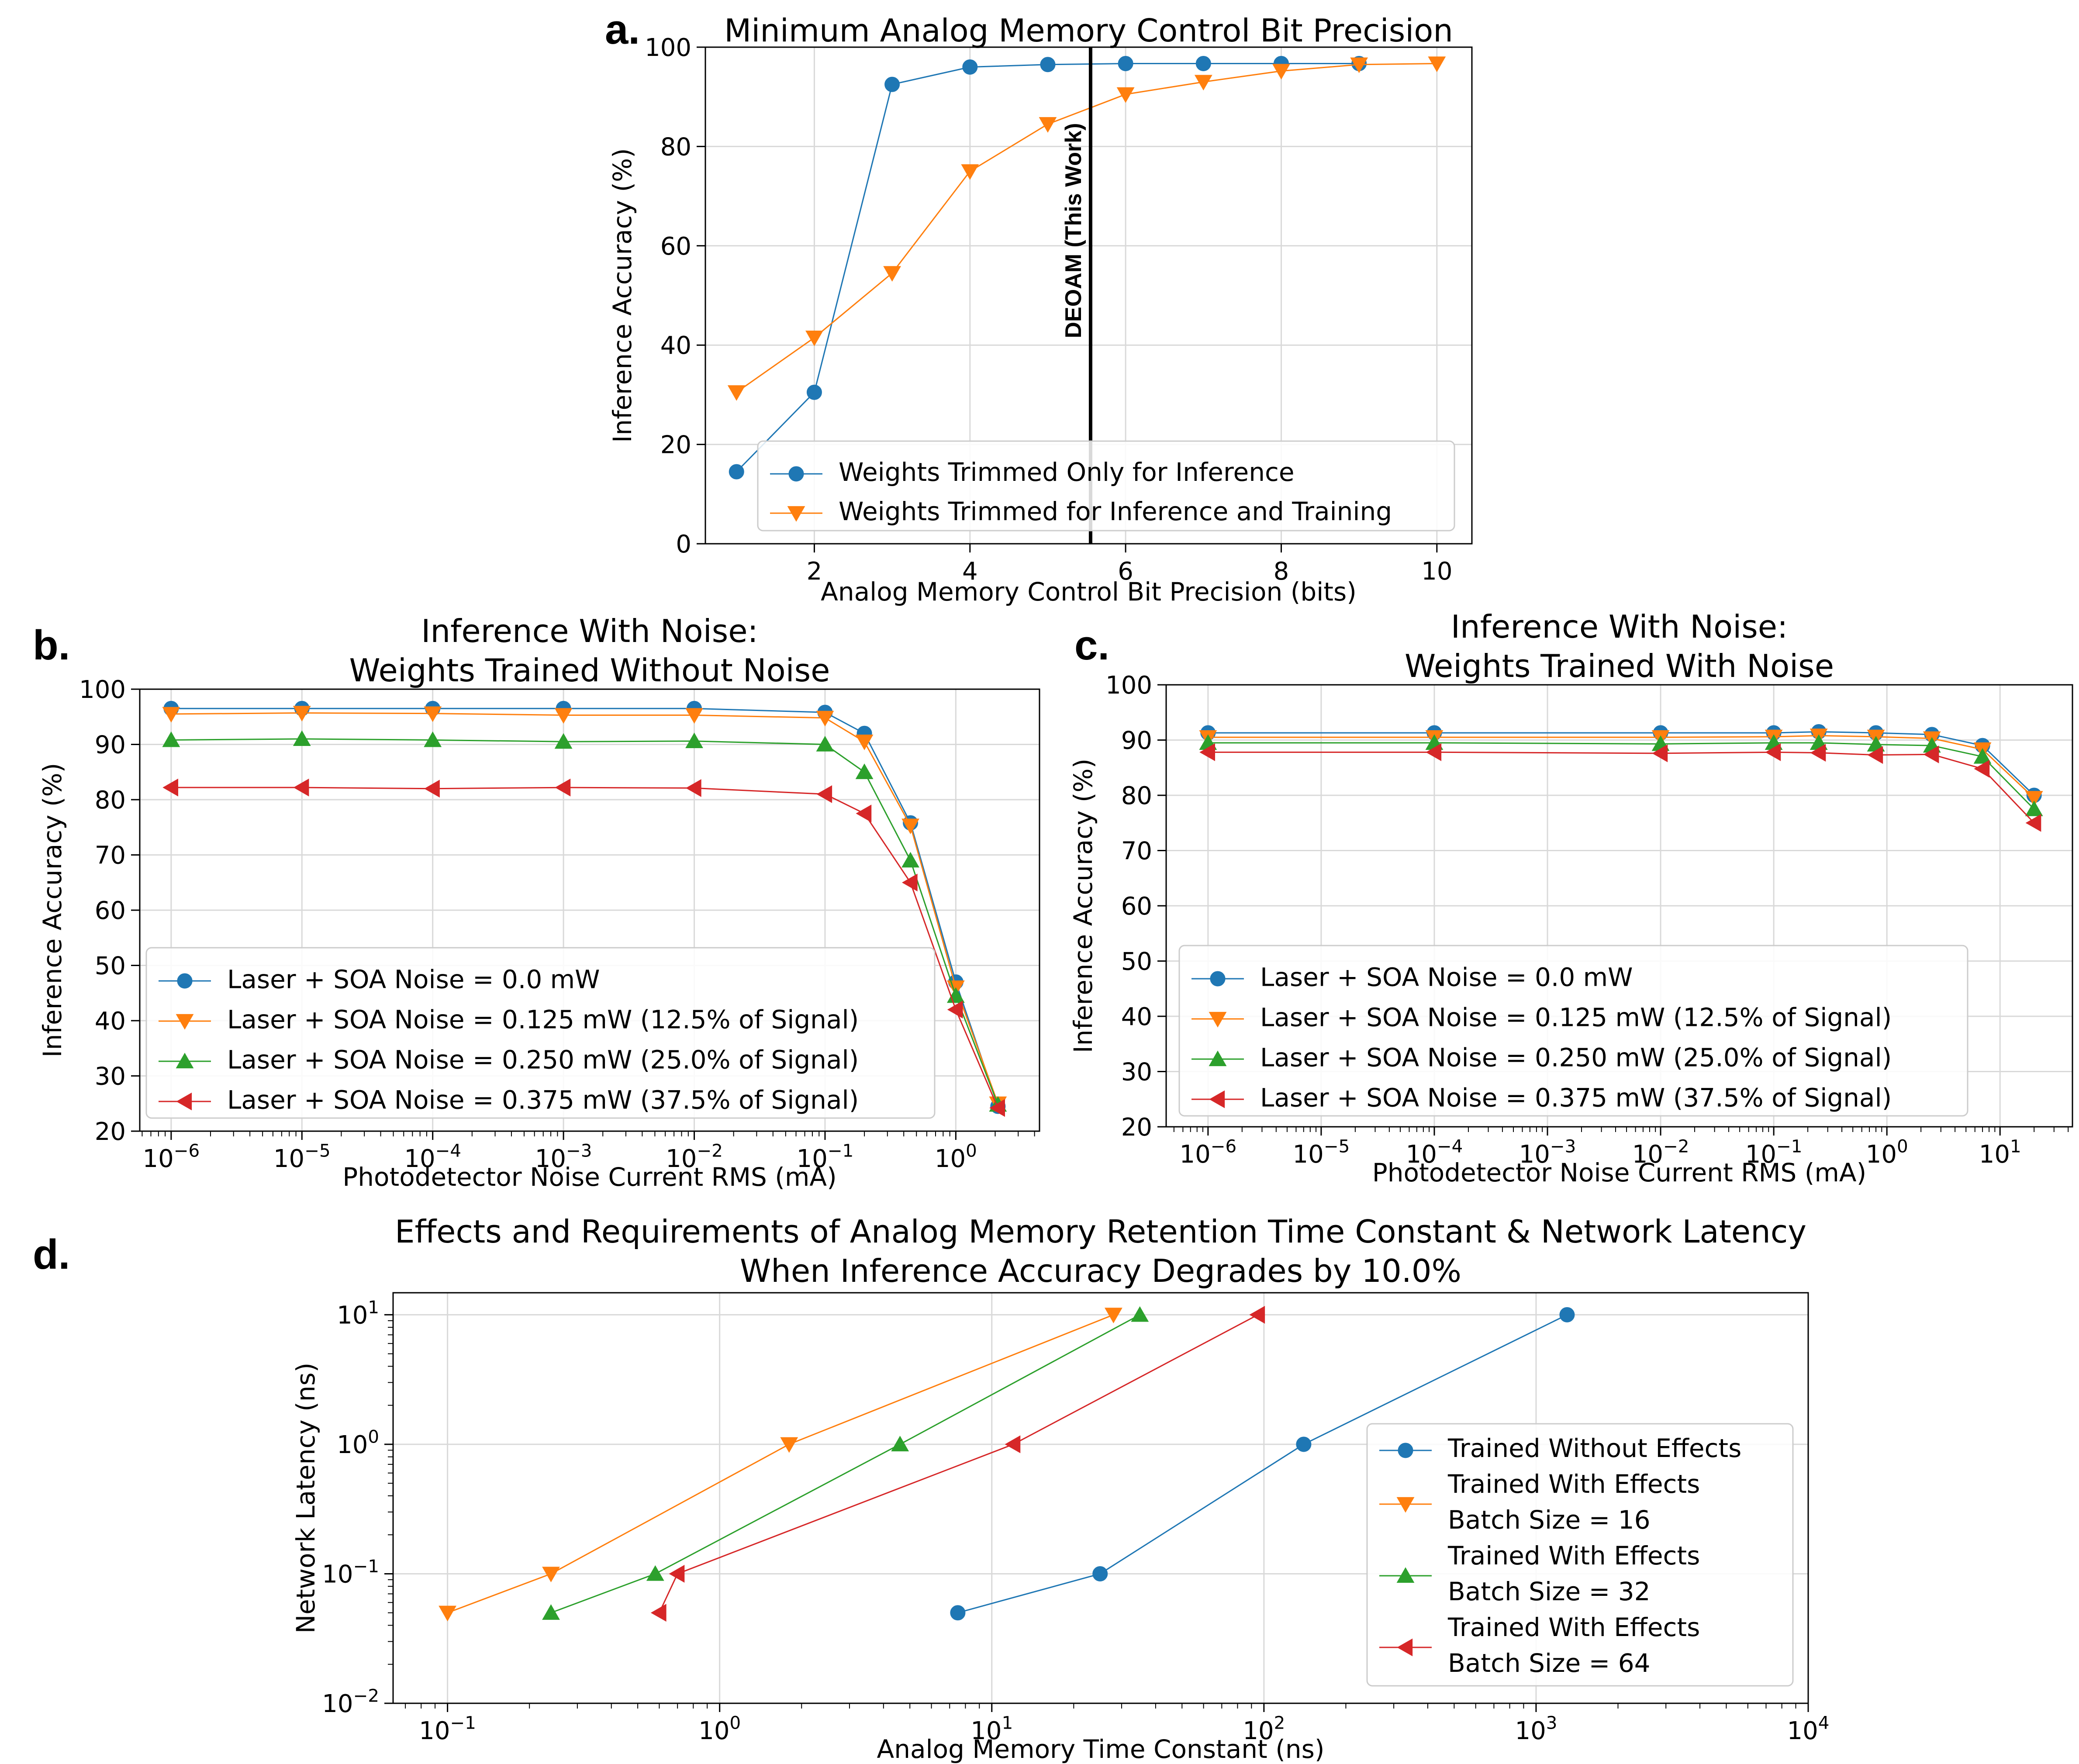 This screenshot has height=1764, width=2079. I want to click on x-tick-label: 8, so click(1281, 571).